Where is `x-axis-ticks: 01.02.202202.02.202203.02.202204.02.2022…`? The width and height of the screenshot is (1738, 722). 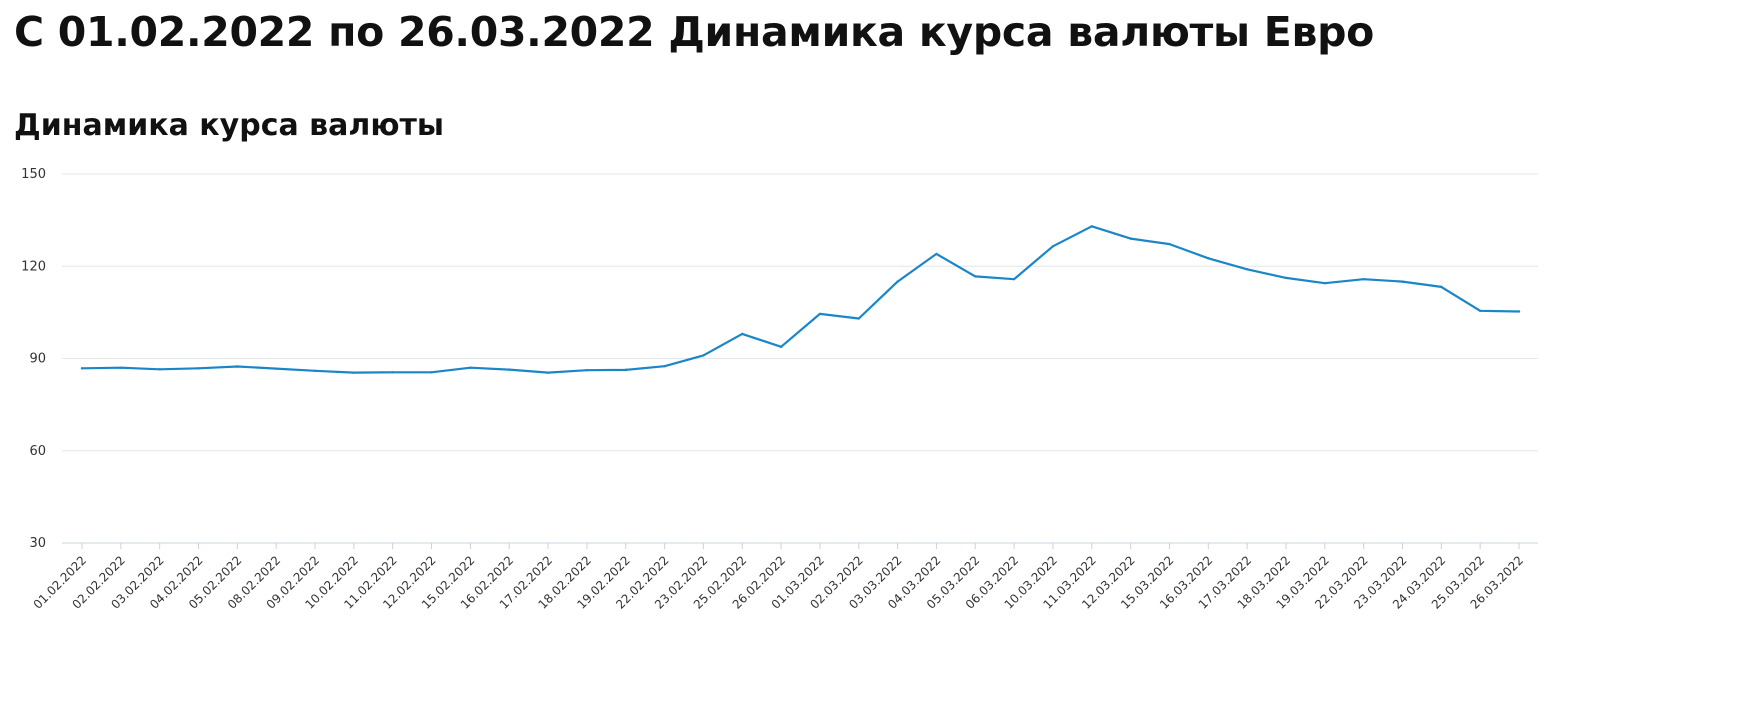 x-axis-ticks: 01.02.202202.02.202203.02.202204.02.2022… is located at coordinates (778, 577).